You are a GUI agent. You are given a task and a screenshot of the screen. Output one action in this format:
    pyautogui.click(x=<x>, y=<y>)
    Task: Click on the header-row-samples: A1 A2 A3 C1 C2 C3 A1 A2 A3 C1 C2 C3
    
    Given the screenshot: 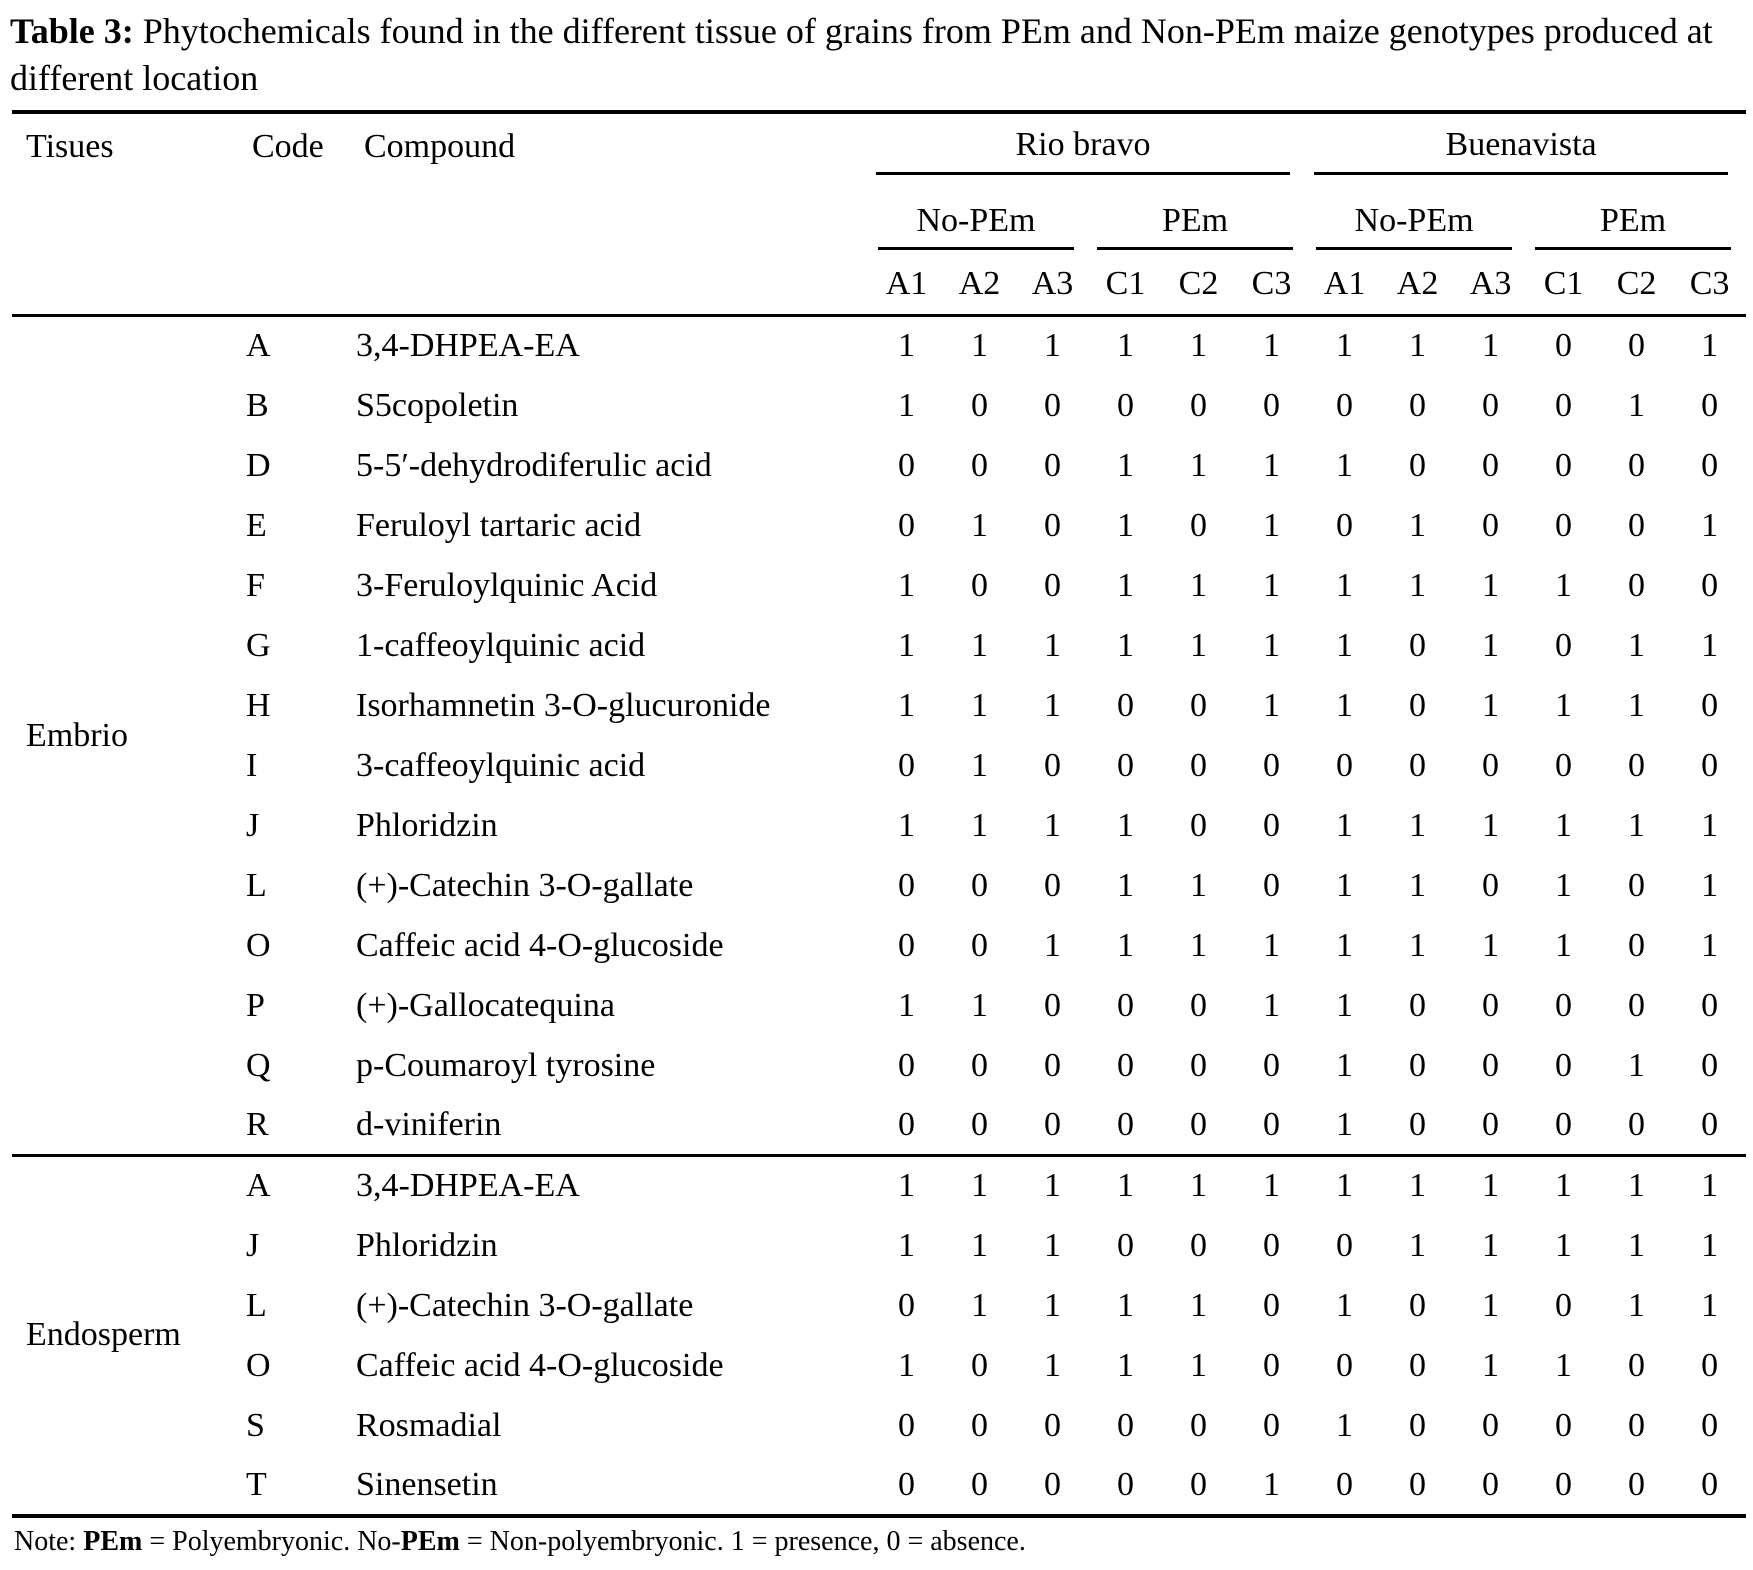 What is the action you would take?
    pyautogui.click(x=879, y=285)
    